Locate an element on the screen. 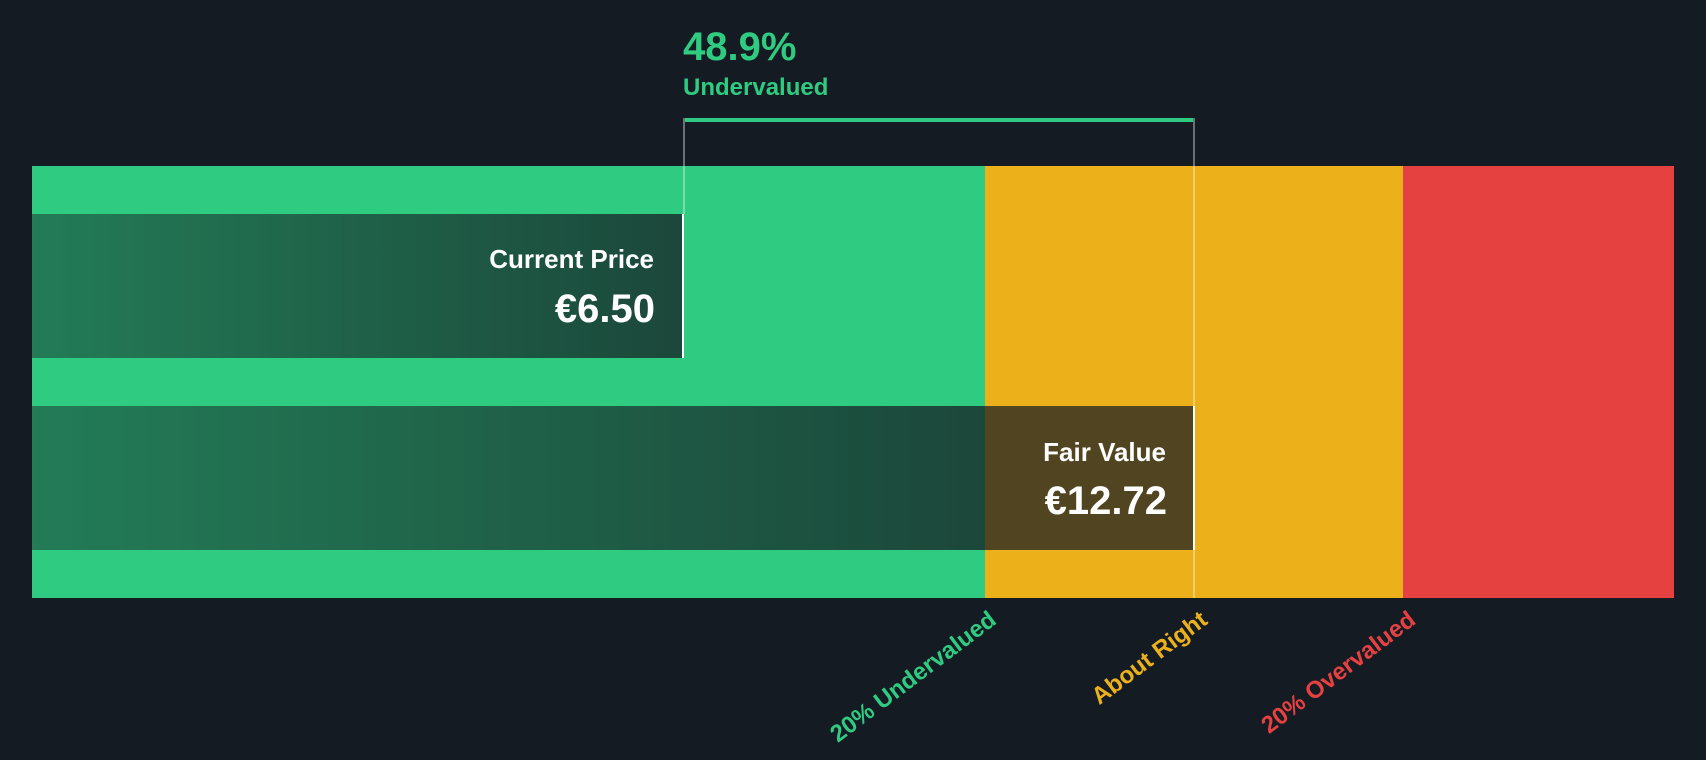  current-price-guide is located at coordinates (684, 190).